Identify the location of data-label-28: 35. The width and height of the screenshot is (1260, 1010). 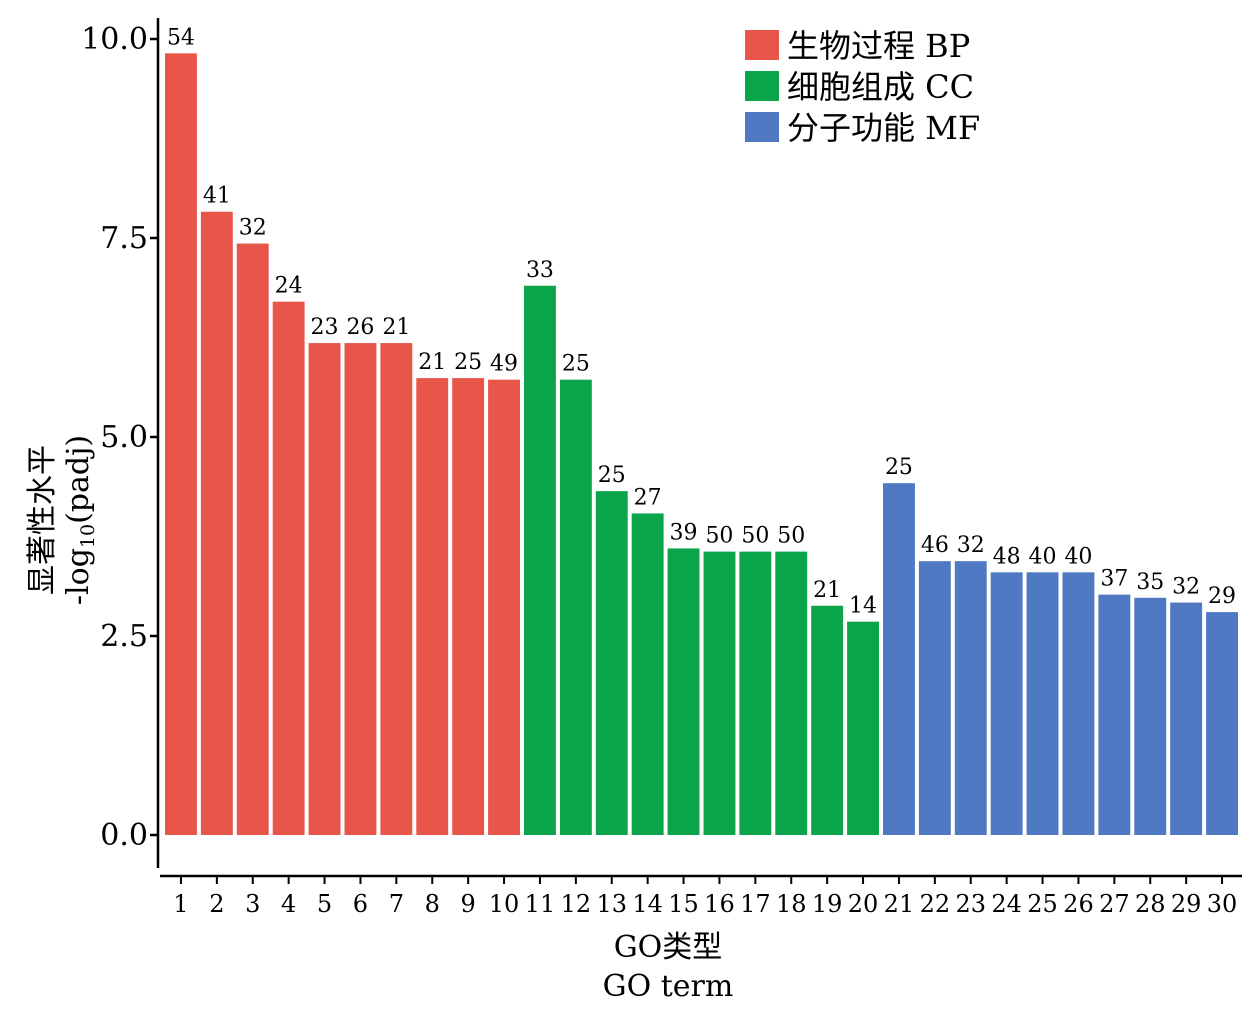
(1150, 582).